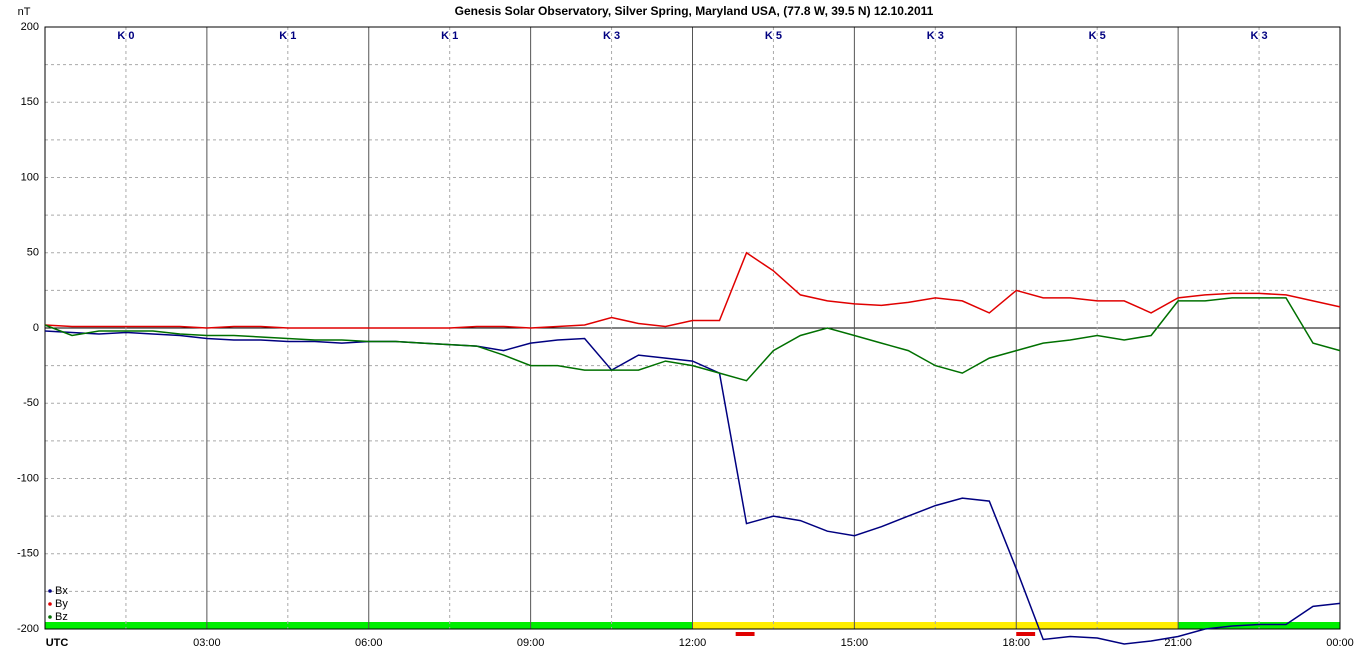 The height and width of the screenshot is (657, 1360). What do you see at coordinates (61, 604) in the screenshot?
I see `legend-label: By` at bounding box center [61, 604].